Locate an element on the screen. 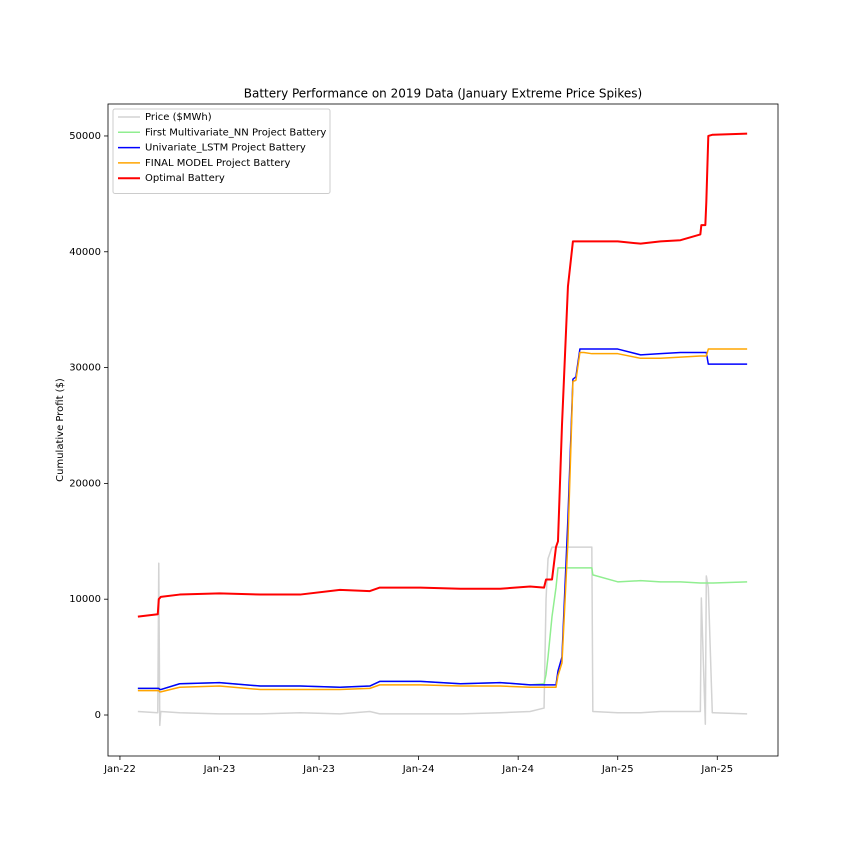 Image resolution: width=864 pixels, height=864 pixels. y-tick-label: 40000 is located at coordinates (85, 252).